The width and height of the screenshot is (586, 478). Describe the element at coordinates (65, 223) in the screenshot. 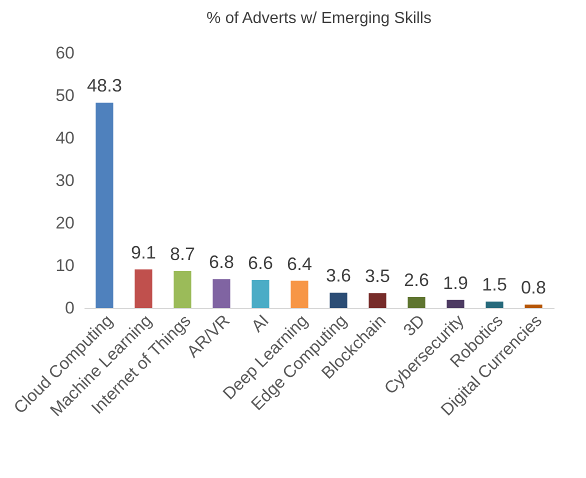

I see `y-tick-label: 20` at that location.